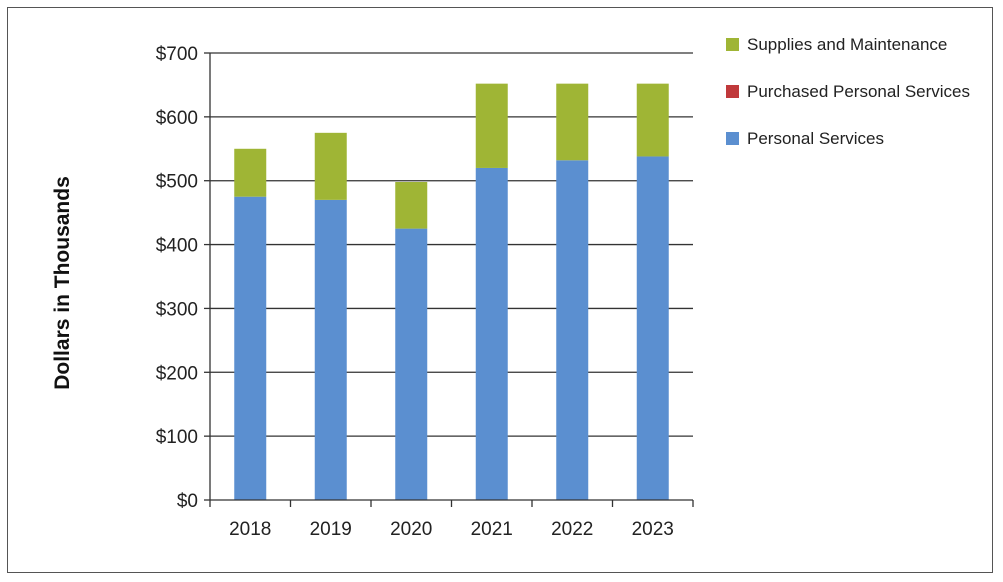 The height and width of the screenshot is (582, 1003). What do you see at coordinates (250, 529) in the screenshot?
I see `x-tick-label: 2018` at bounding box center [250, 529].